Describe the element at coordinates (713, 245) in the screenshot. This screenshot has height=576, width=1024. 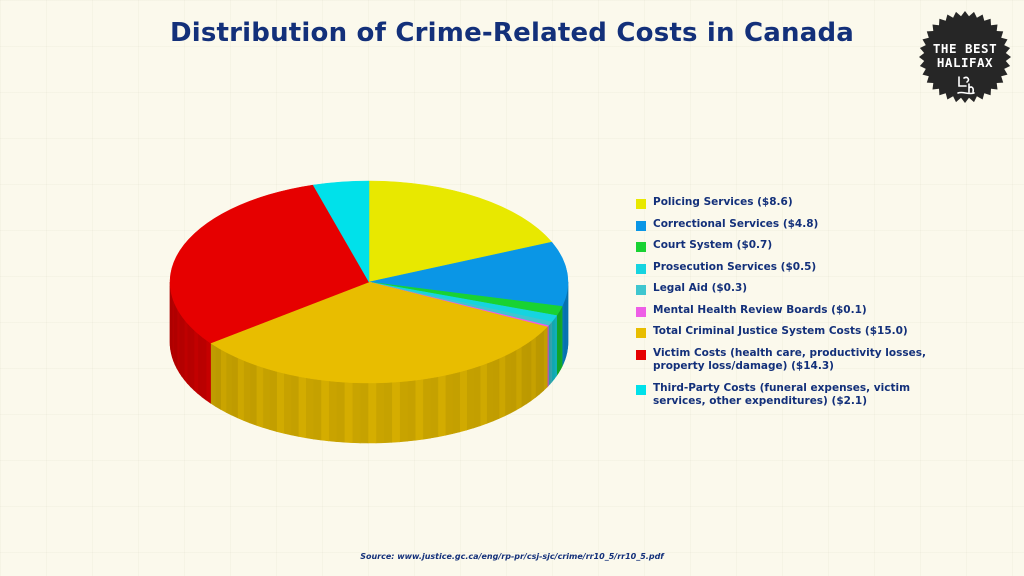
I see `legend-label: Court System ($0.7)` at that location.